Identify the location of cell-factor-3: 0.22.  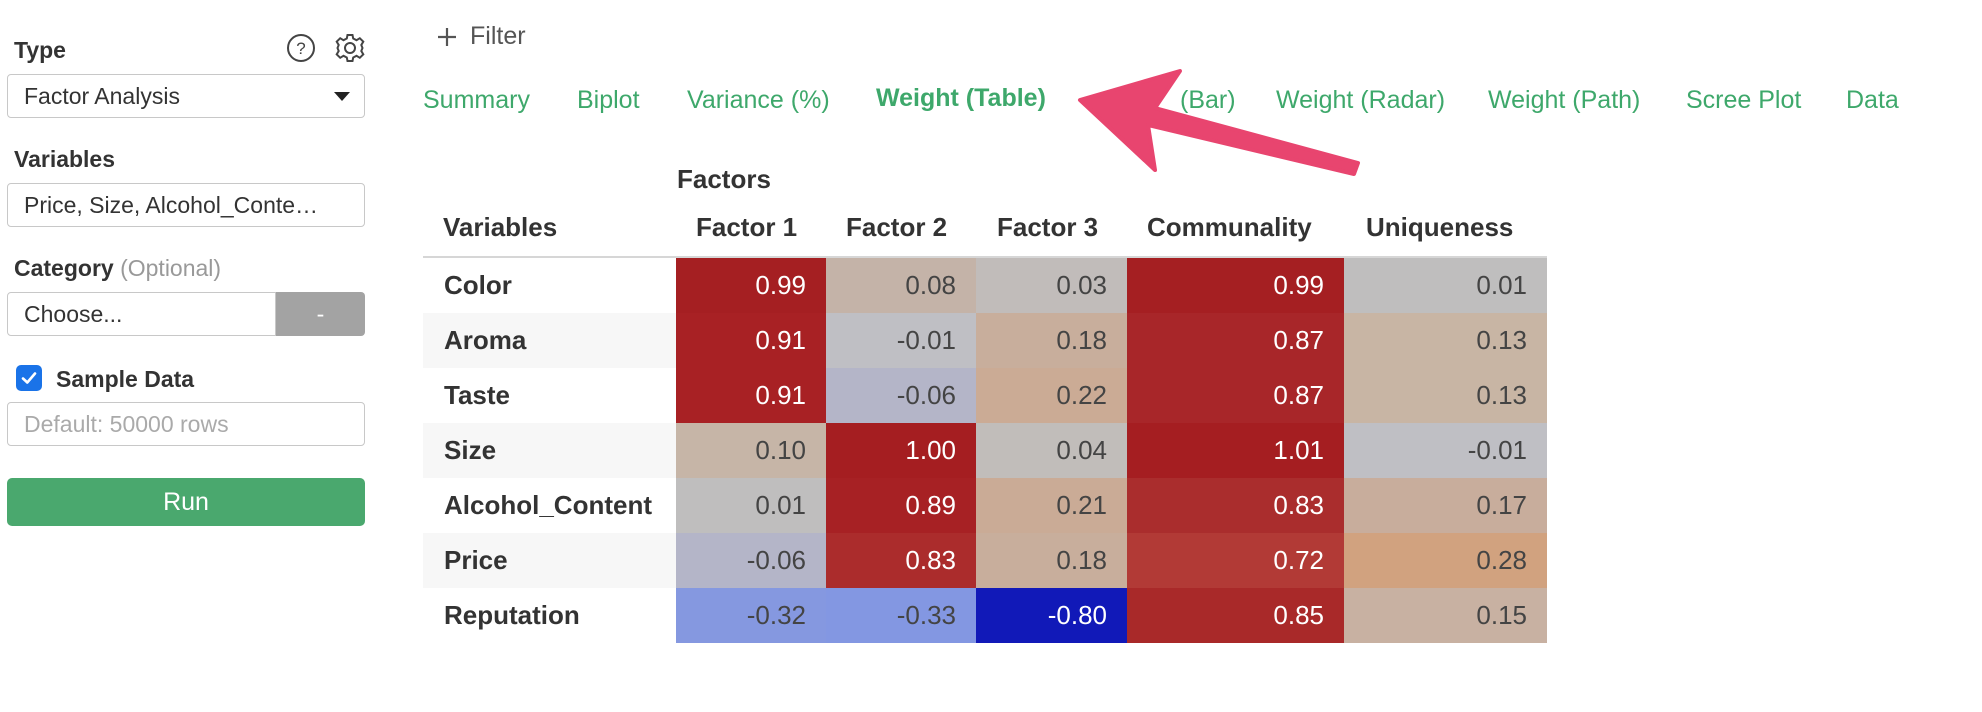
(1051, 395).